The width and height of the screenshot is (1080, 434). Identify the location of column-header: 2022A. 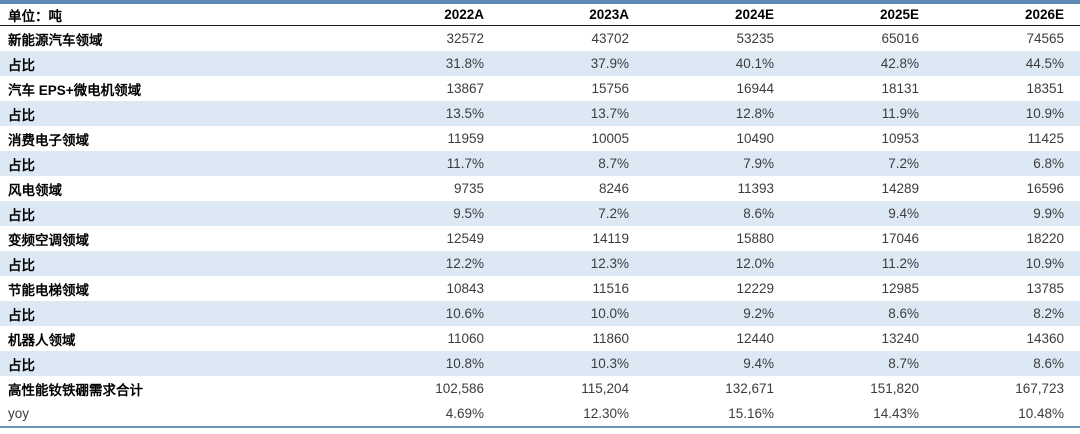
(427, 15).